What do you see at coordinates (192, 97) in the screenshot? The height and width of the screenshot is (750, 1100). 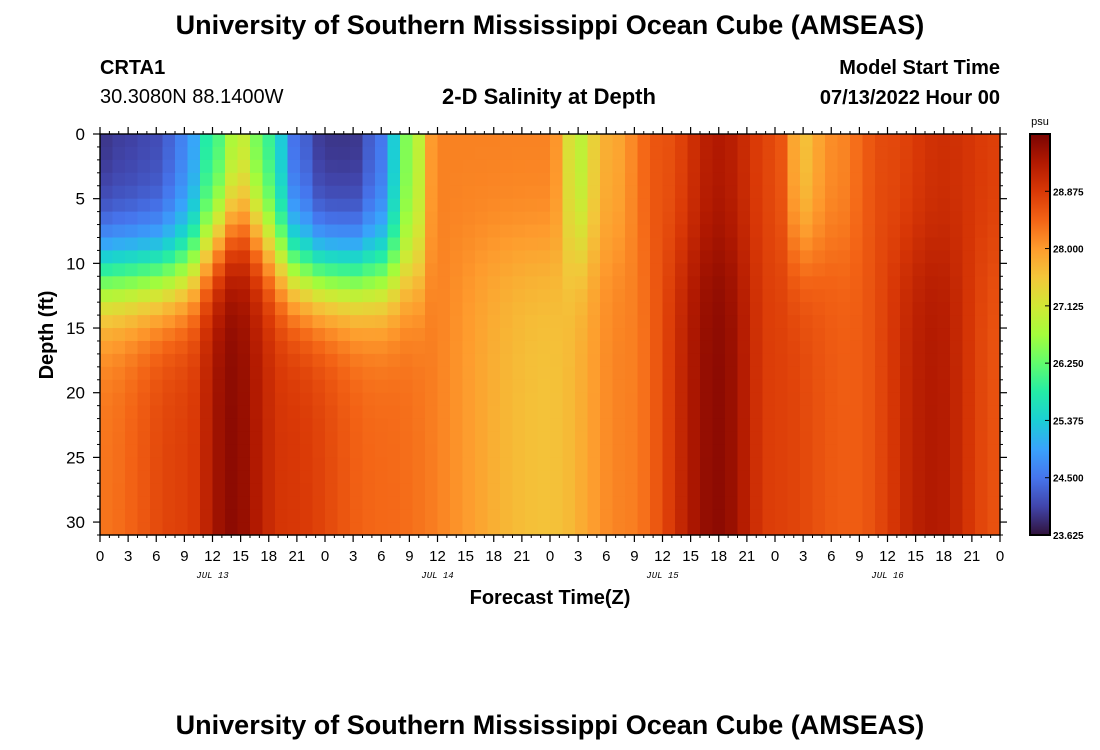 I see `station-coordinates: 30.3080N 88.1400W` at bounding box center [192, 97].